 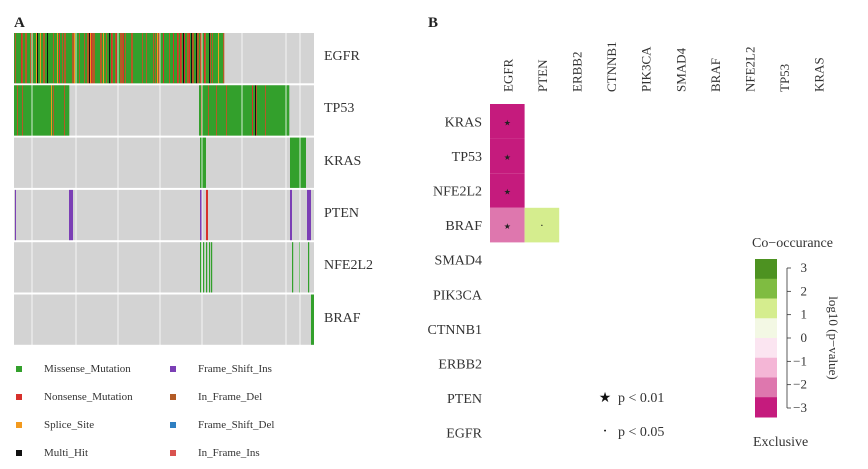 What do you see at coordinates (55, 425) in the screenshot?
I see `legend-item: Splice_Site` at bounding box center [55, 425].